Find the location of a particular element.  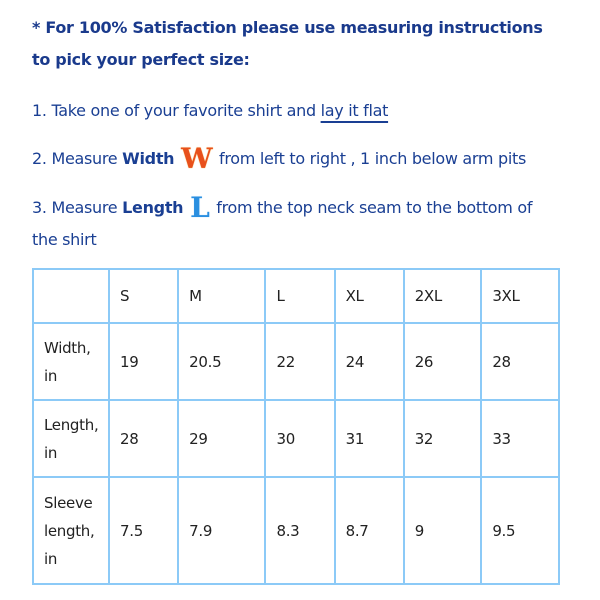

header-cell: S is located at coordinates (143, 296).